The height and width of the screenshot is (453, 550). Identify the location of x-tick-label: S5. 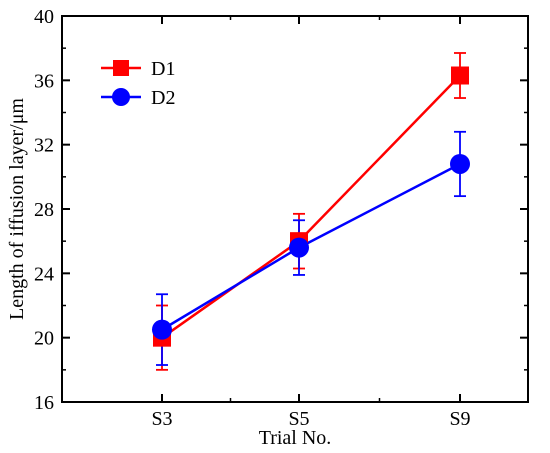
(298, 419).